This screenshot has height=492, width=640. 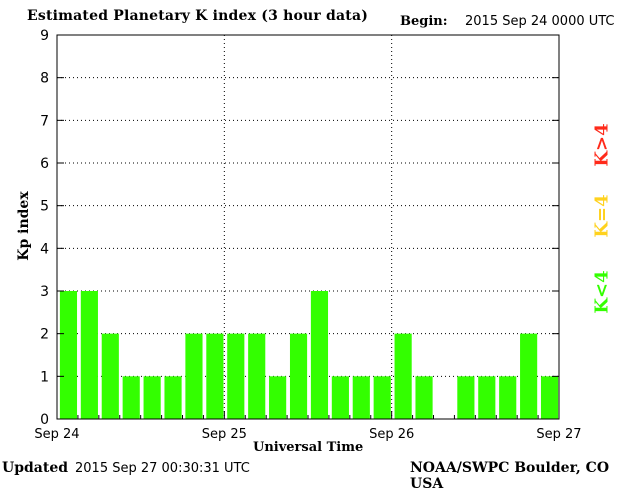 I want to click on x-tick-label: Sep 26, so click(x=391, y=434).